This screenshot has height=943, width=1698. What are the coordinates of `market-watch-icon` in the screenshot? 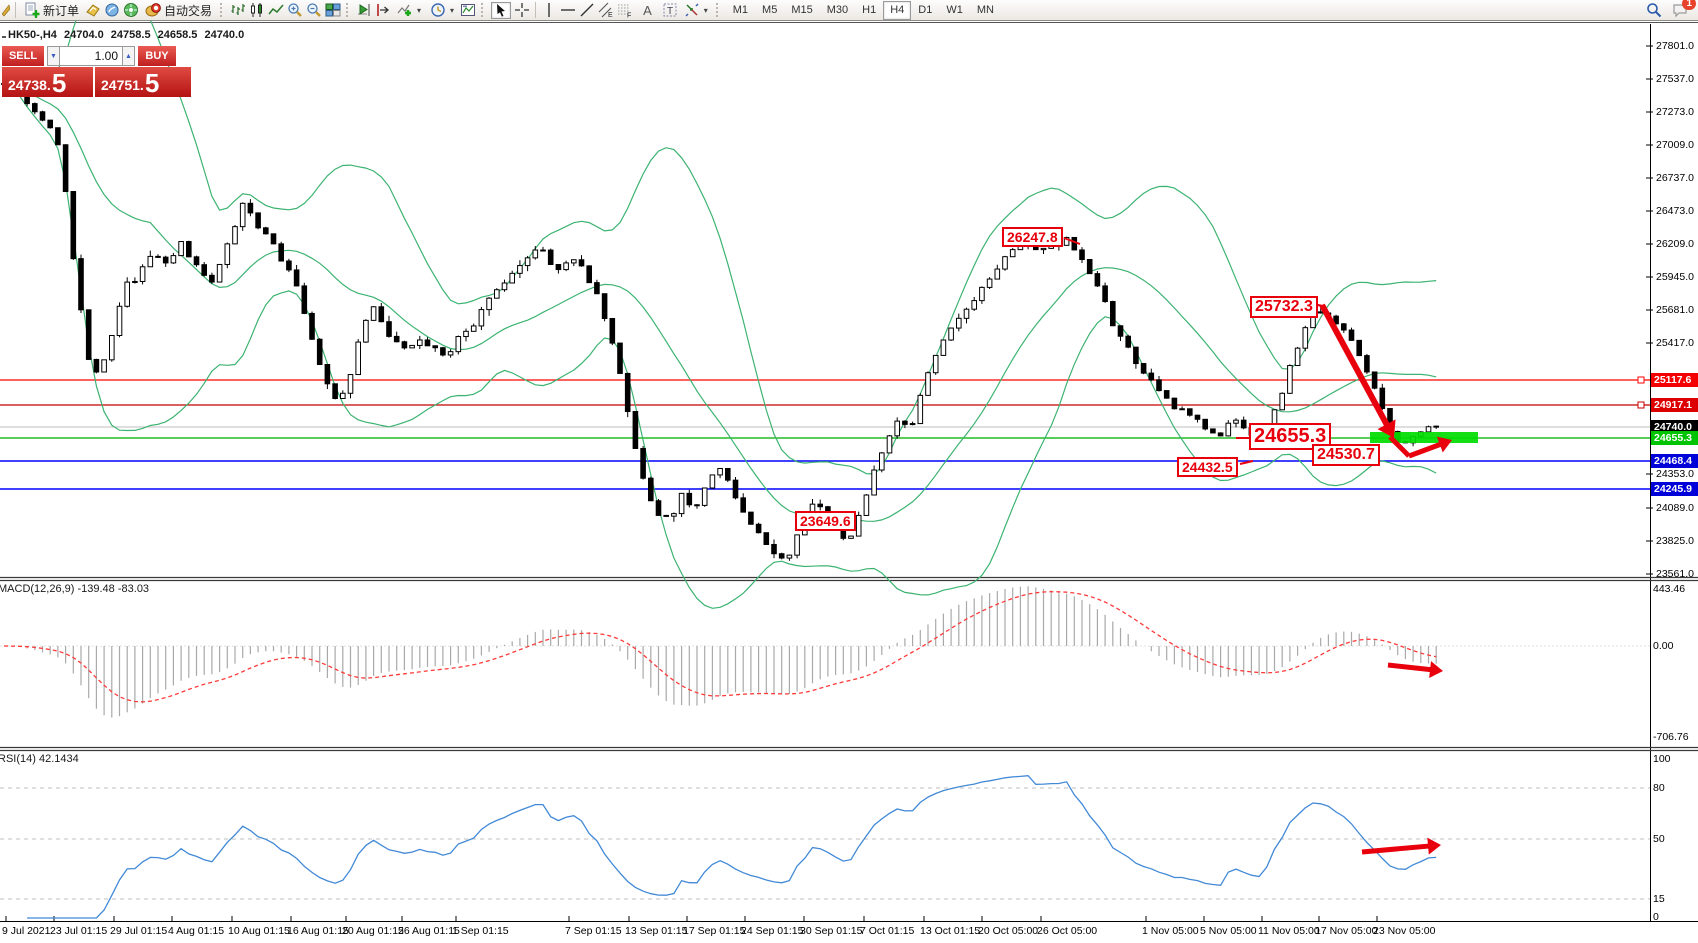 It's located at (93, 10).